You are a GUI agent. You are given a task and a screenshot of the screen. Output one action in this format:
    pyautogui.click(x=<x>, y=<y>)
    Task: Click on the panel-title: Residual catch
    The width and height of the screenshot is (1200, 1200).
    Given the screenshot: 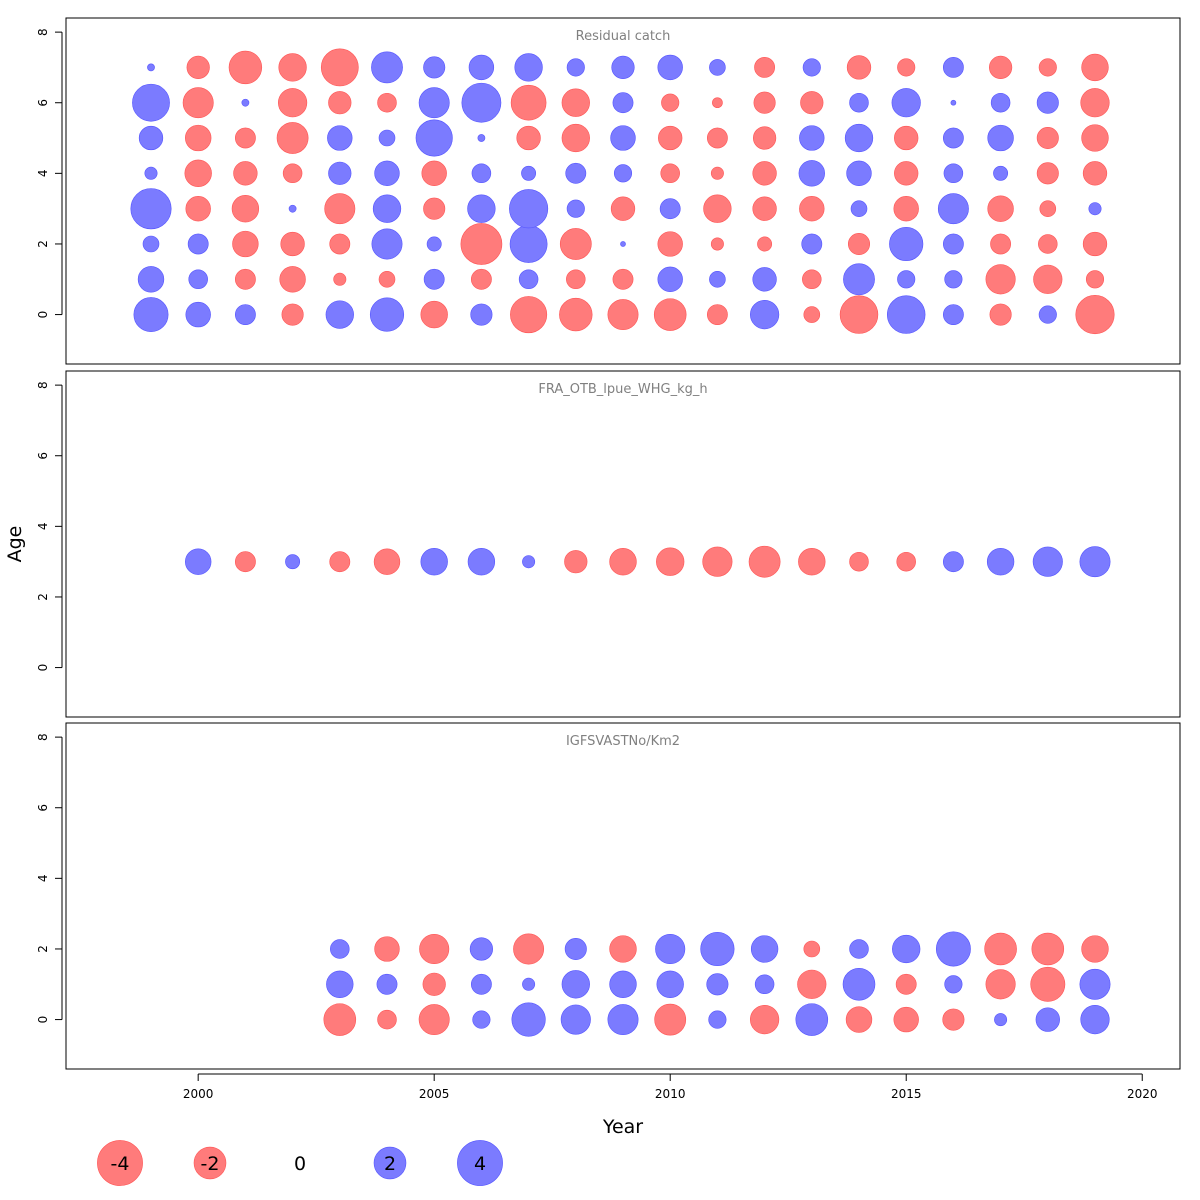 What is the action you would take?
    pyautogui.click(x=623, y=36)
    